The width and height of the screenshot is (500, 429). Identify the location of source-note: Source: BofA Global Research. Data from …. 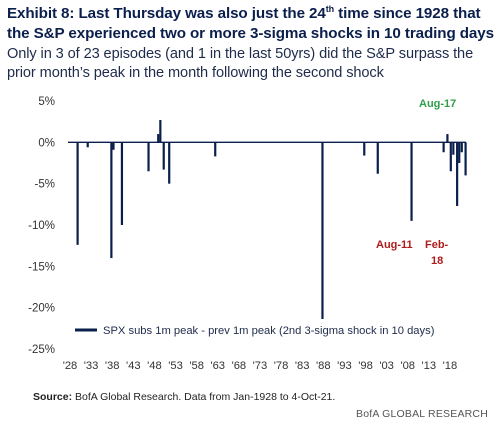
(184, 397).